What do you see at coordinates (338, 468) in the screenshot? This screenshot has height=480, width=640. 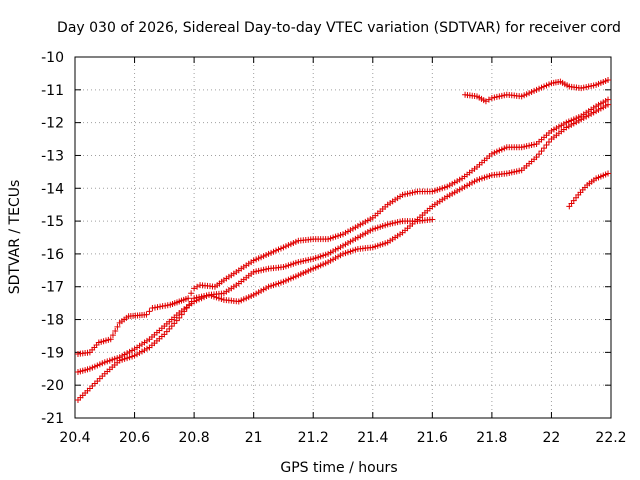 I see `x-axis-label: GPS time / hours` at bounding box center [338, 468].